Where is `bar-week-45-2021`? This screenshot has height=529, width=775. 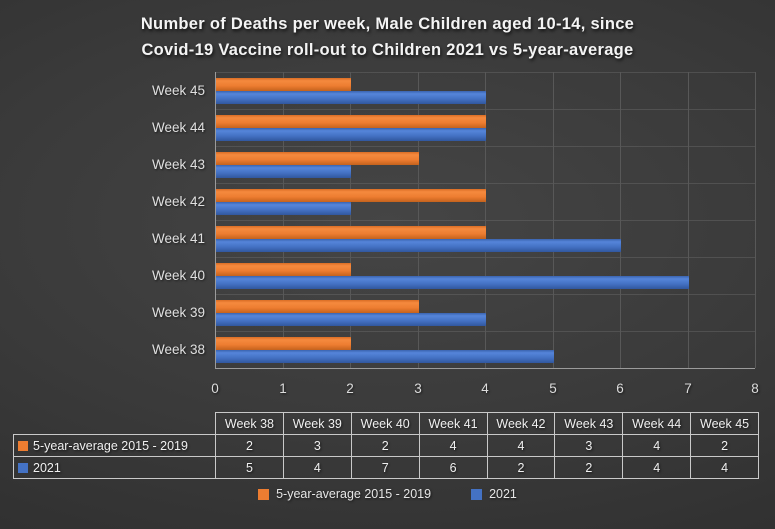
bar-week-45-2021 is located at coordinates (351, 97).